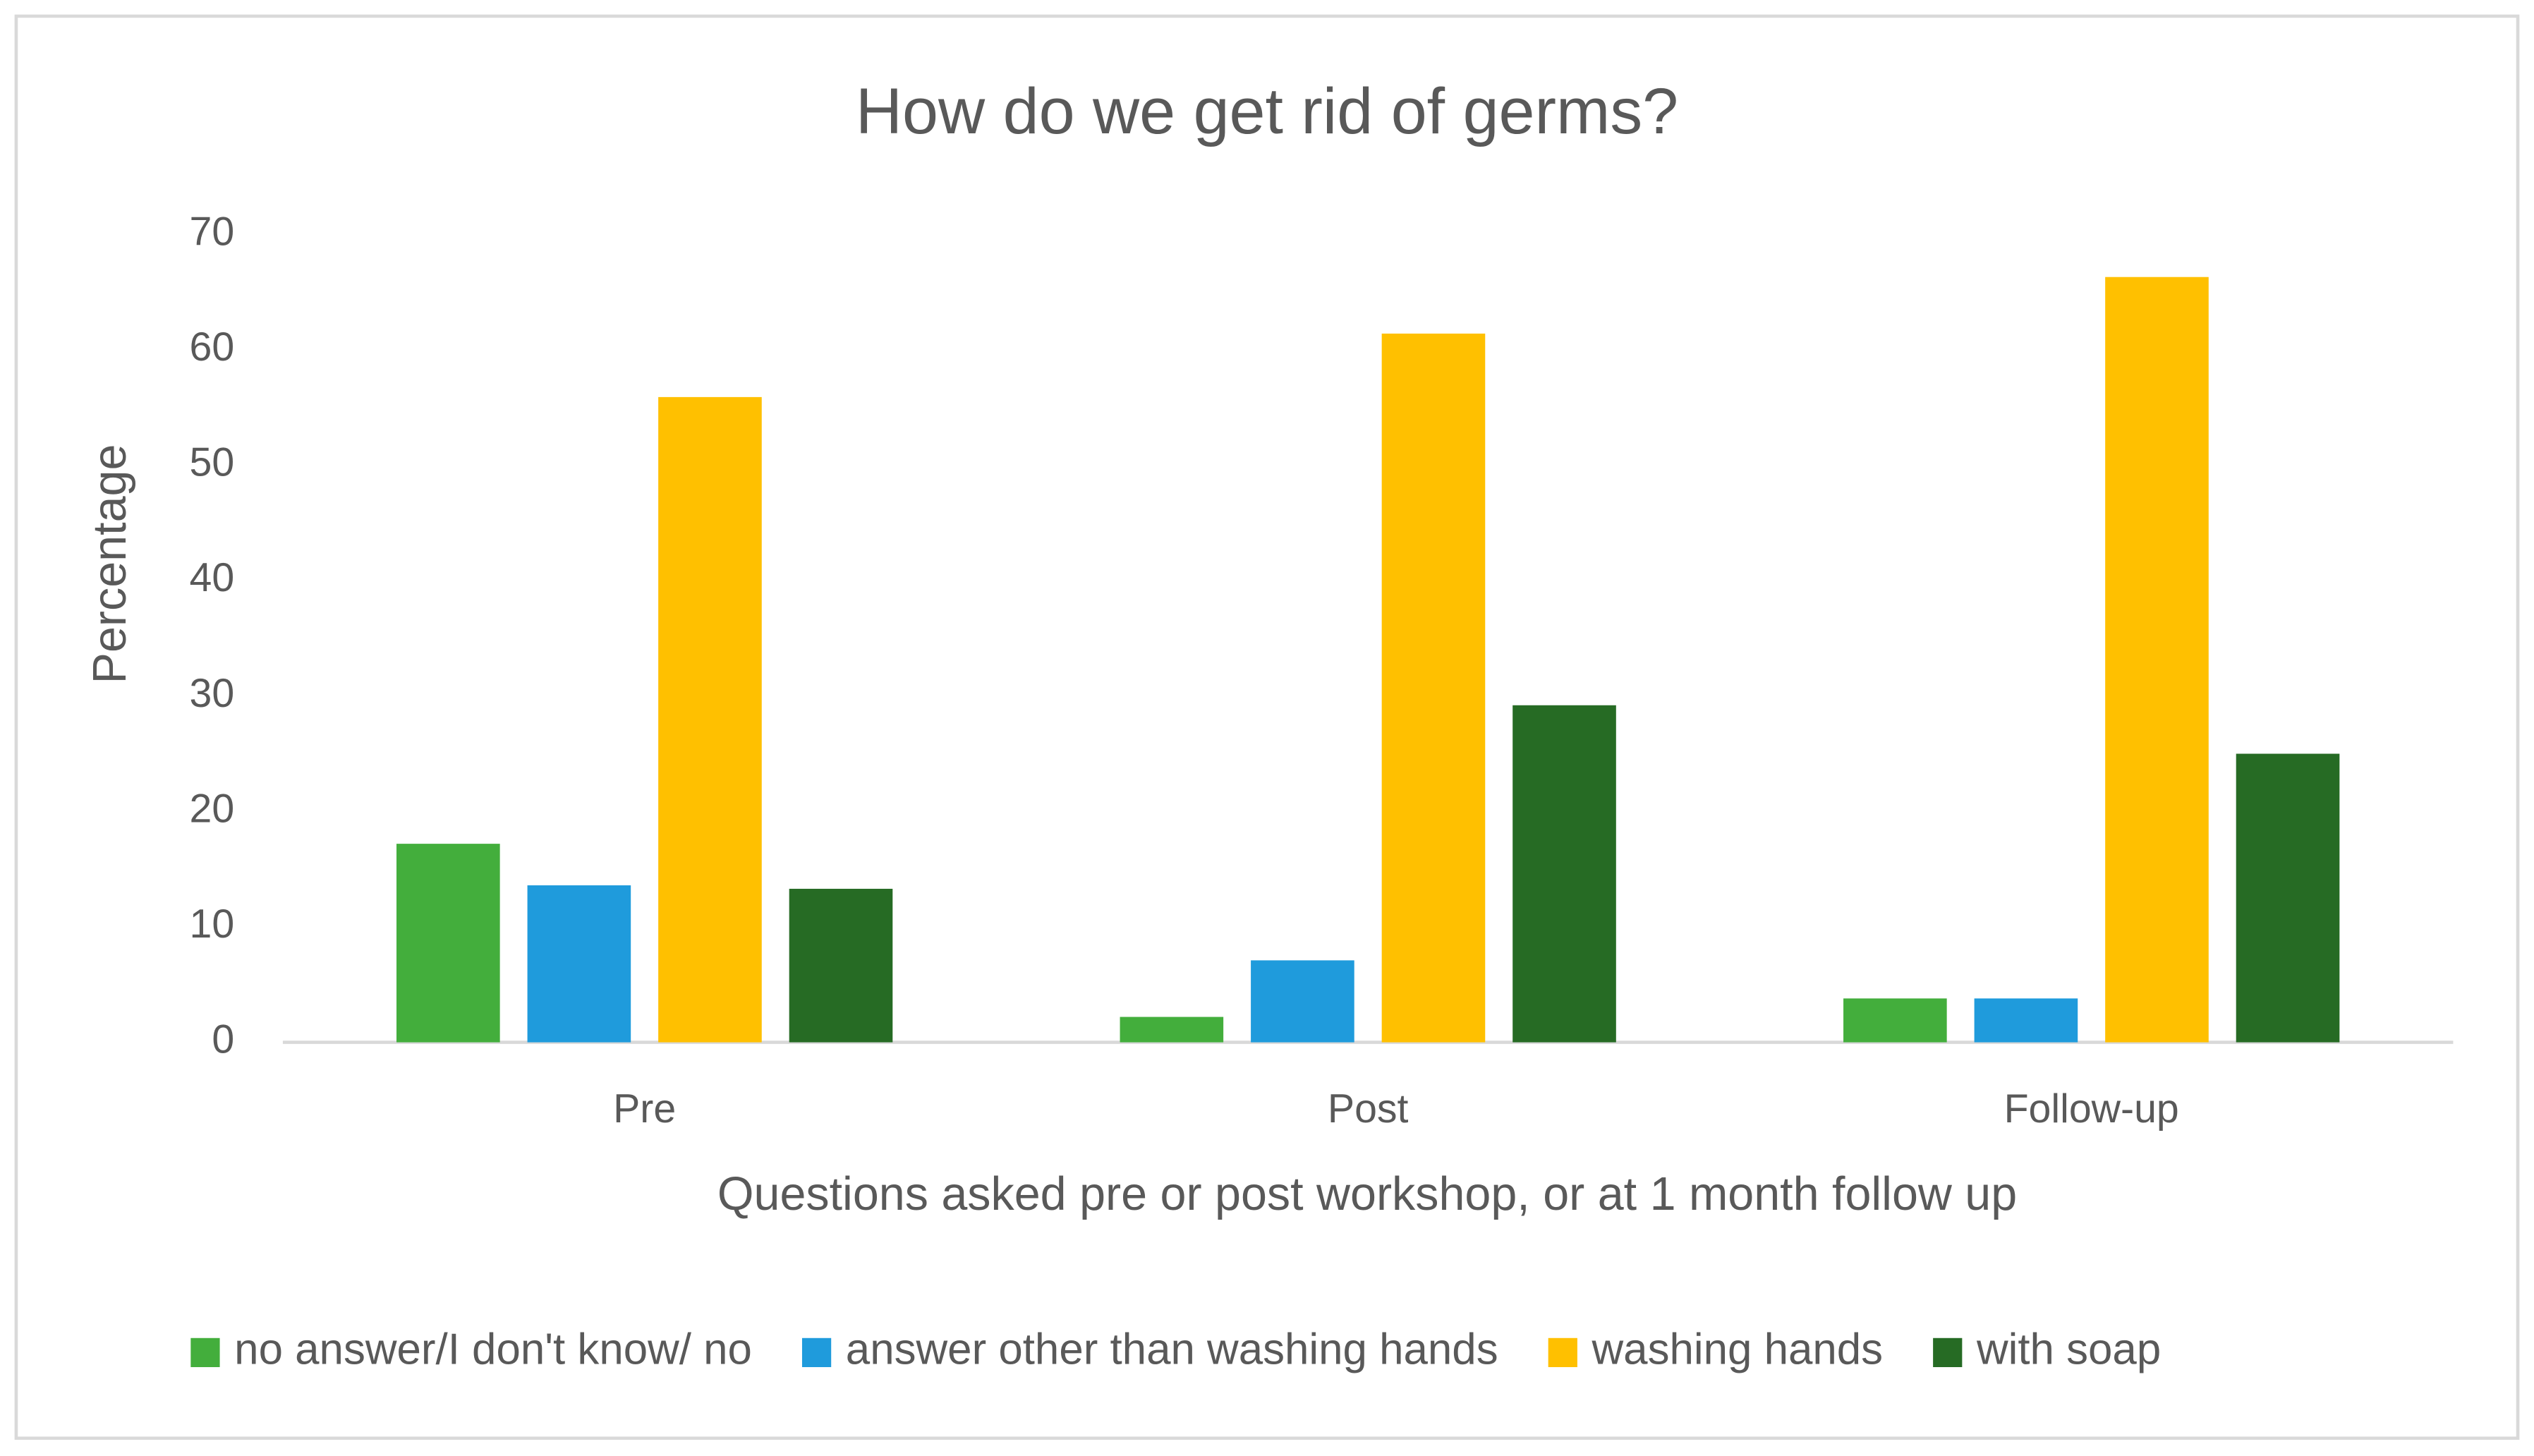 Image resolution: width=2534 pixels, height=1456 pixels. What do you see at coordinates (211, 232) in the screenshot?
I see `y-tick-label: 70` at bounding box center [211, 232].